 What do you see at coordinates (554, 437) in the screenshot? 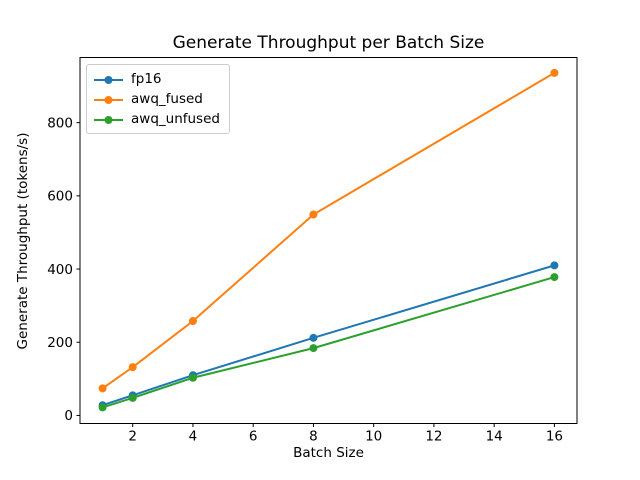
I see `x-tick-label: 16` at bounding box center [554, 437].